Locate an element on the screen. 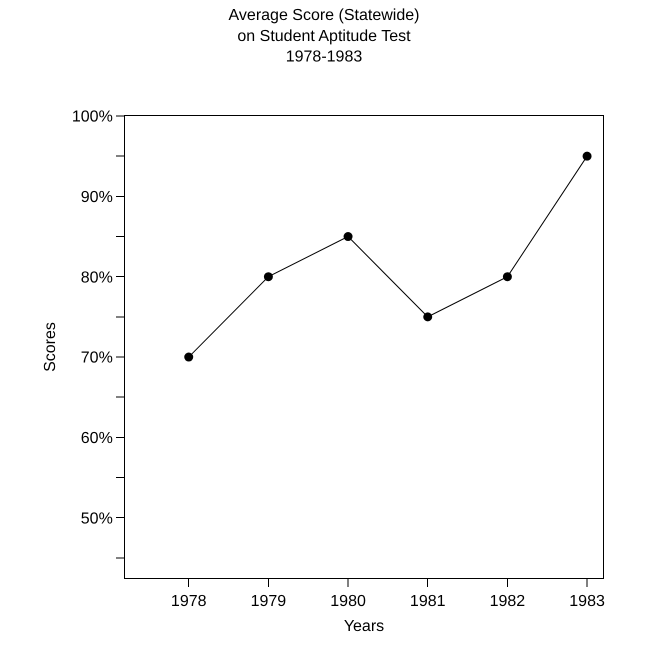 This screenshot has height=665, width=648. x-tick-label: 1980 is located at coordinates (348, 601).